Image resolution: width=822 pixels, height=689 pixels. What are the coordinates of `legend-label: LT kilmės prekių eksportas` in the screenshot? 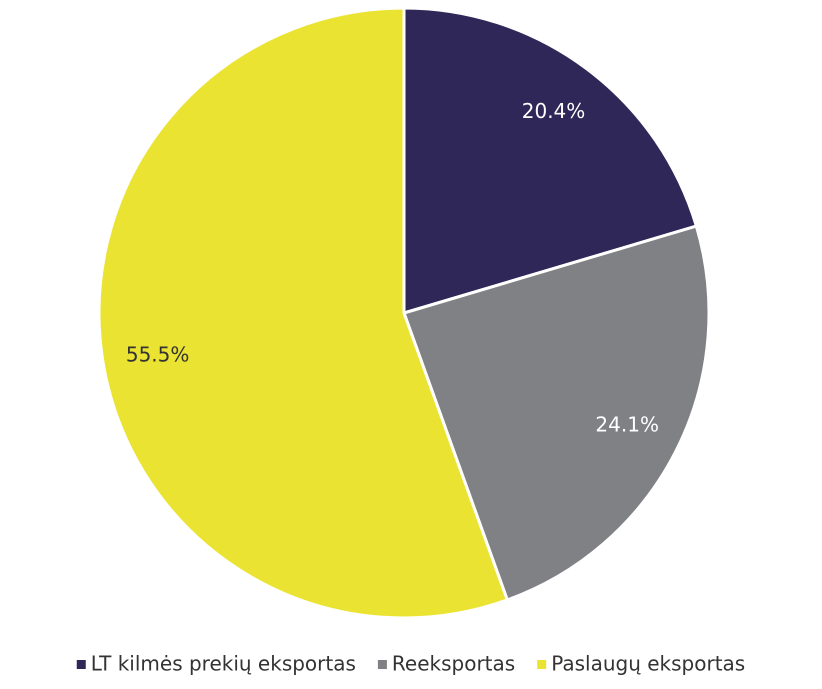 It's located at (223, 664).